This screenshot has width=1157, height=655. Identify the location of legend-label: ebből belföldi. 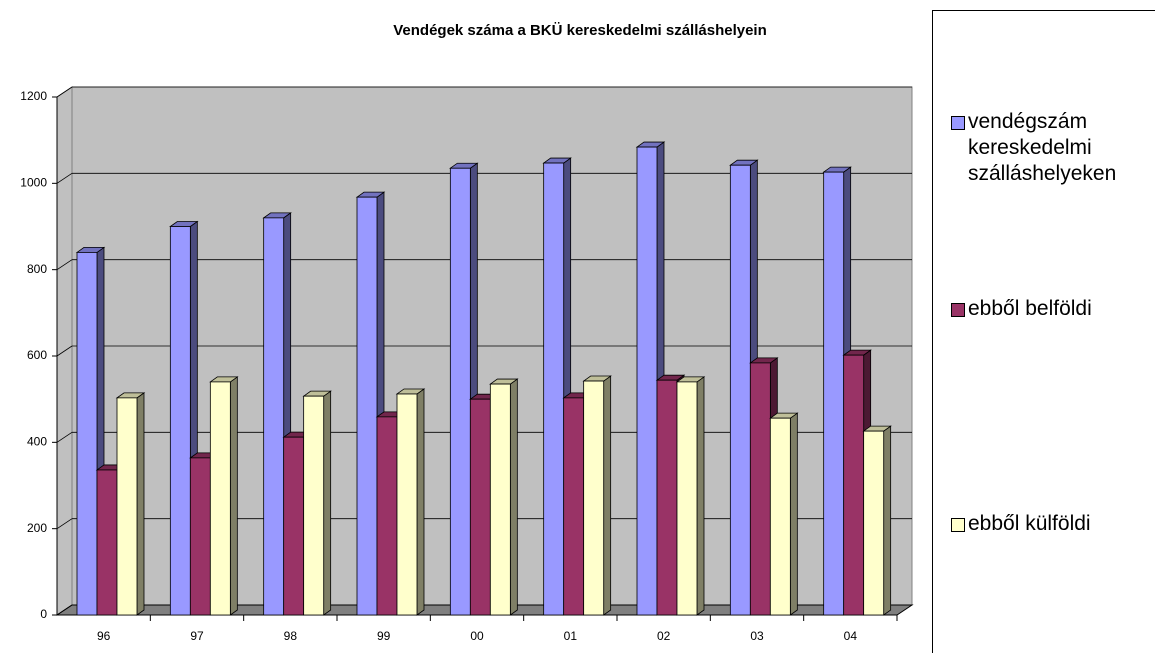
(1030, 308).